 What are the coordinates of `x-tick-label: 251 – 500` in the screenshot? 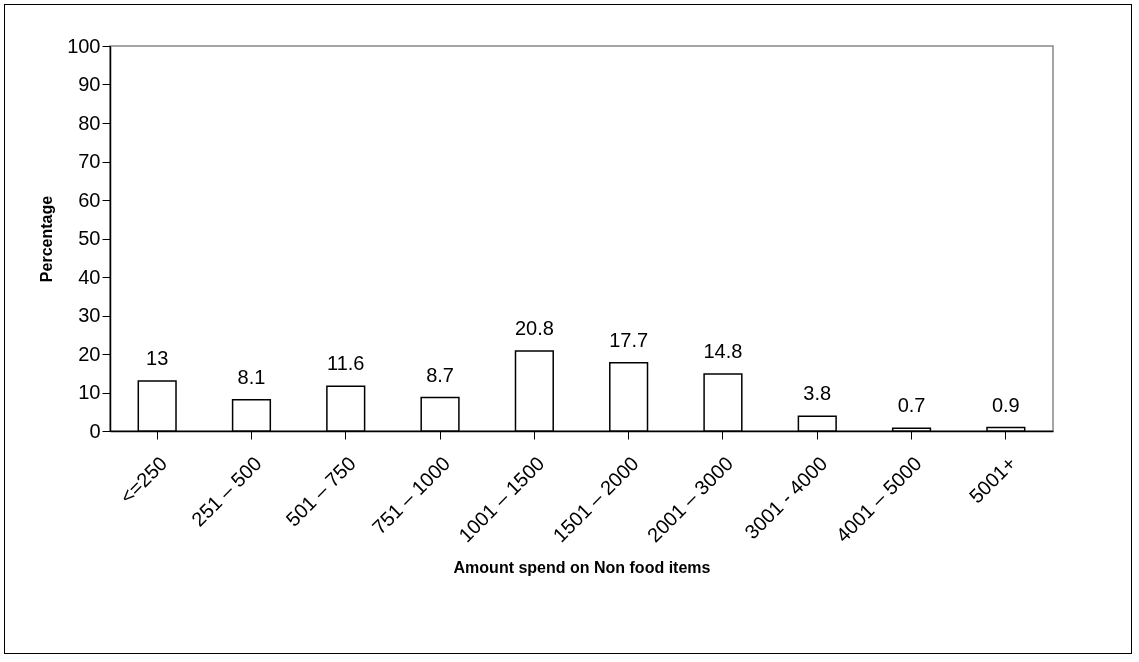 It's located at (226, 491).